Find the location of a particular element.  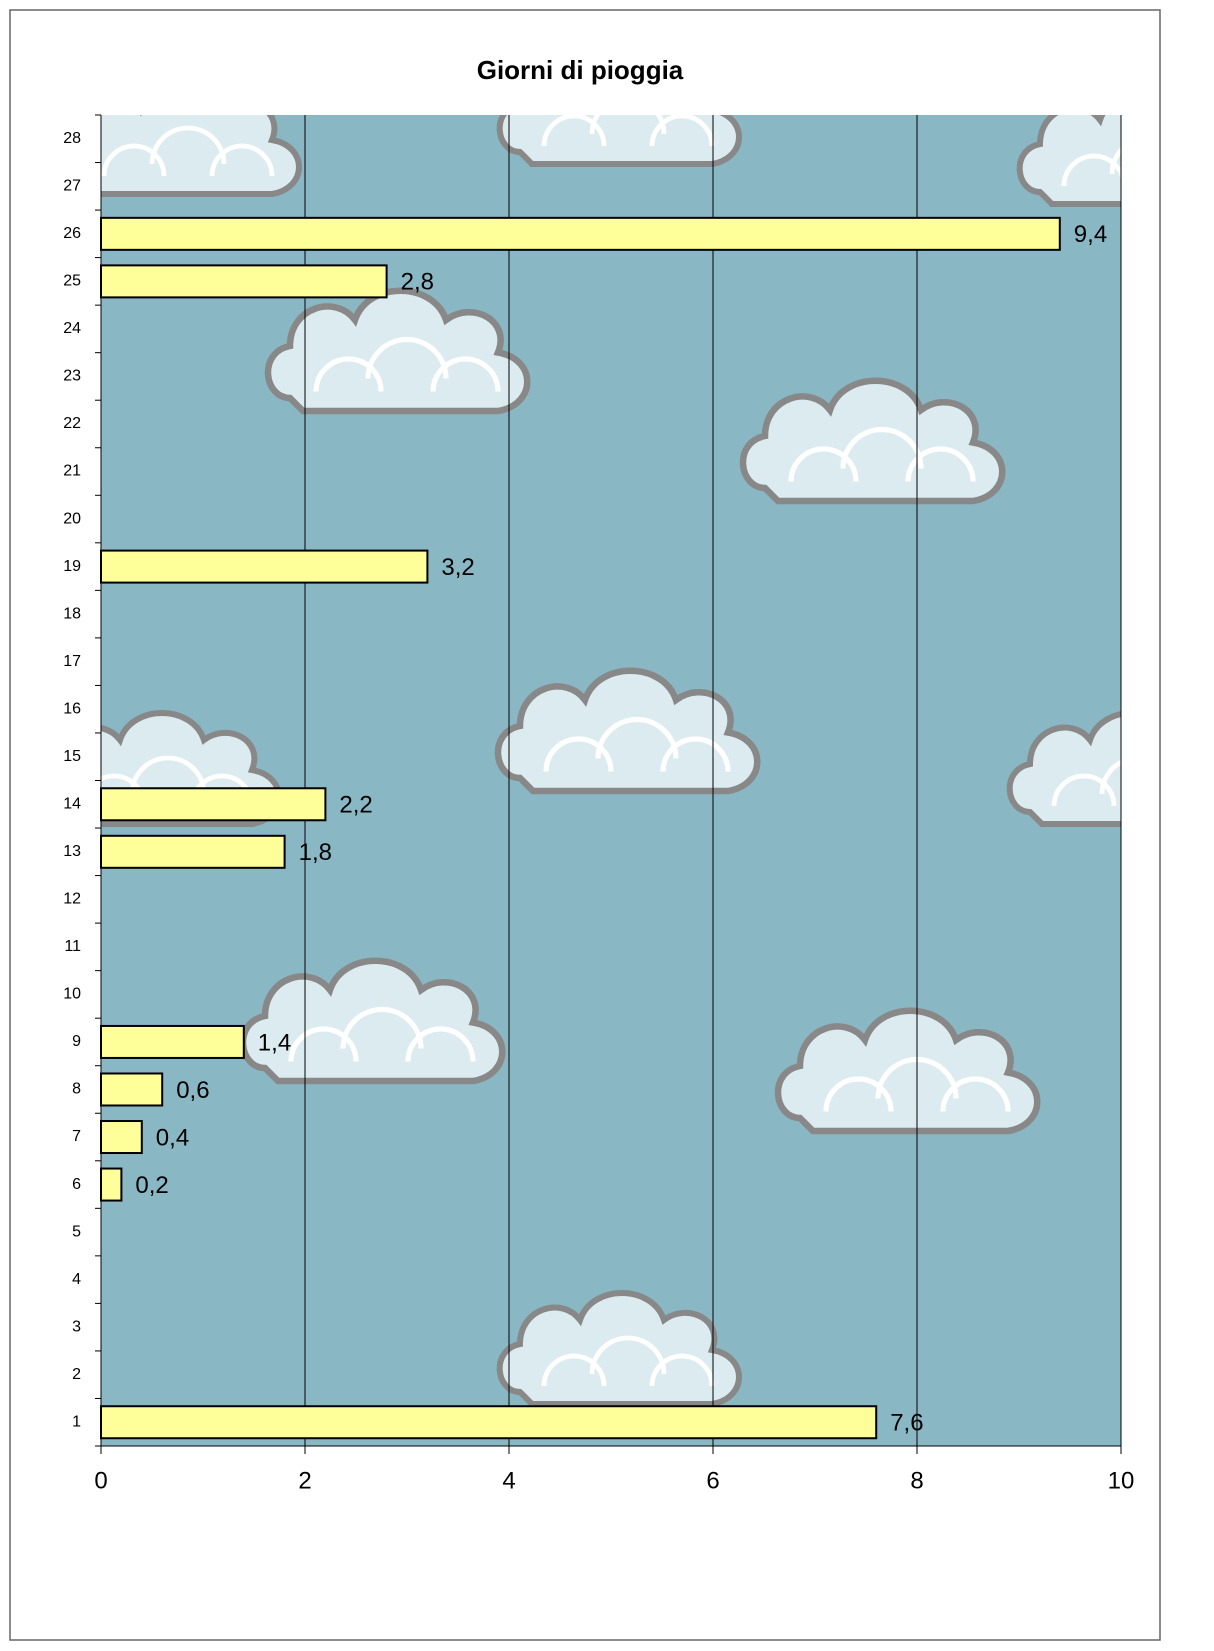

y-tick-label: 22 is located at coordinates (72, 423).